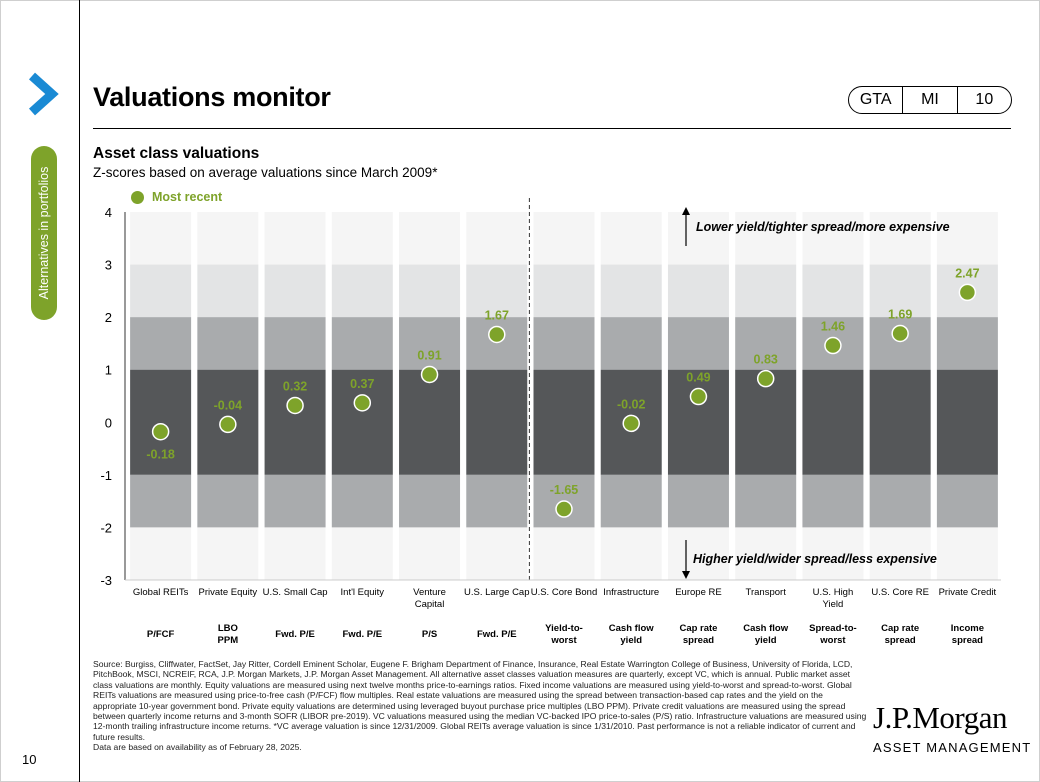 The image size is (1040, 782). Describe the element at coordinates (228, 405) in the screenshot. I see `data-label: -0.04` at that location.